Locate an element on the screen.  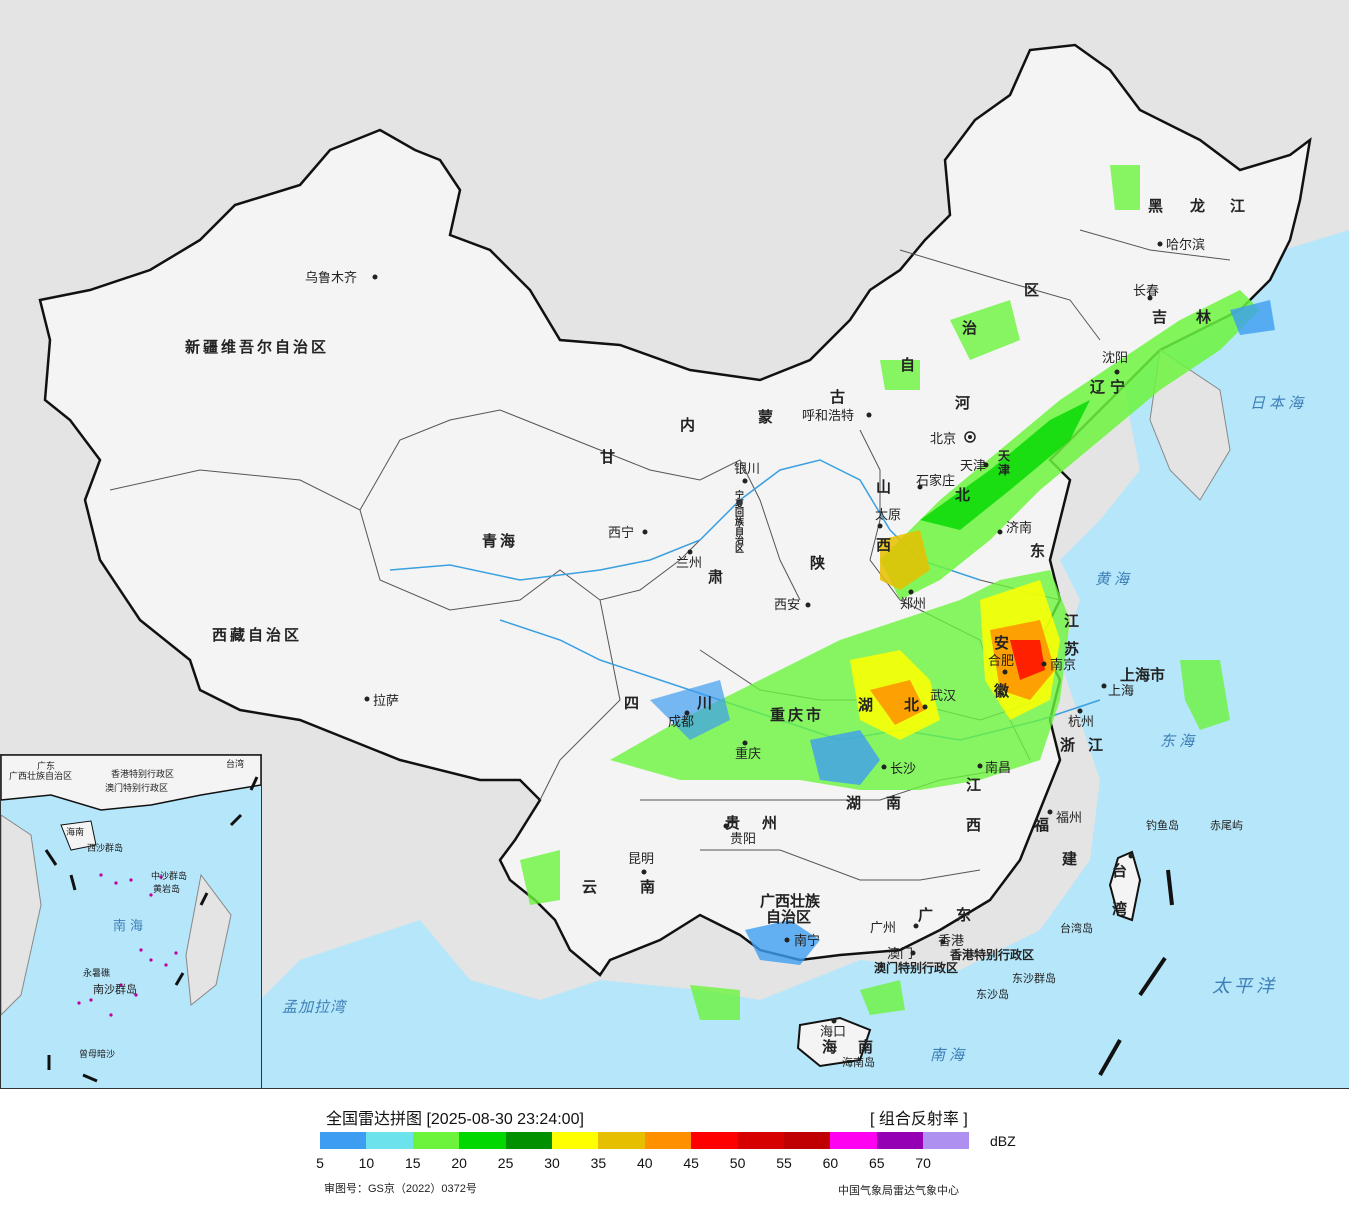
province-label: 辽 is located at coordinates (1099, 387).